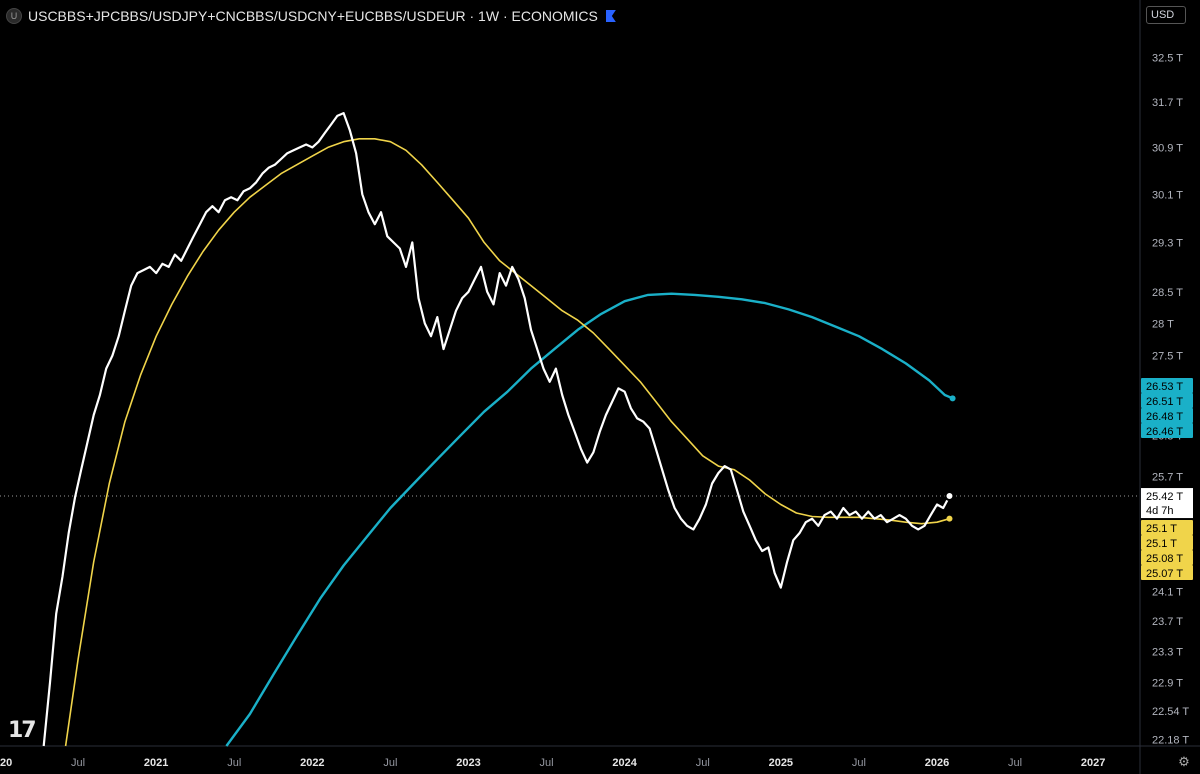  What do you see at coordinates (1160, 511) in the screenshot?
I see `countdown-badge: 4d 7h` at bounding box center [1160, 511].